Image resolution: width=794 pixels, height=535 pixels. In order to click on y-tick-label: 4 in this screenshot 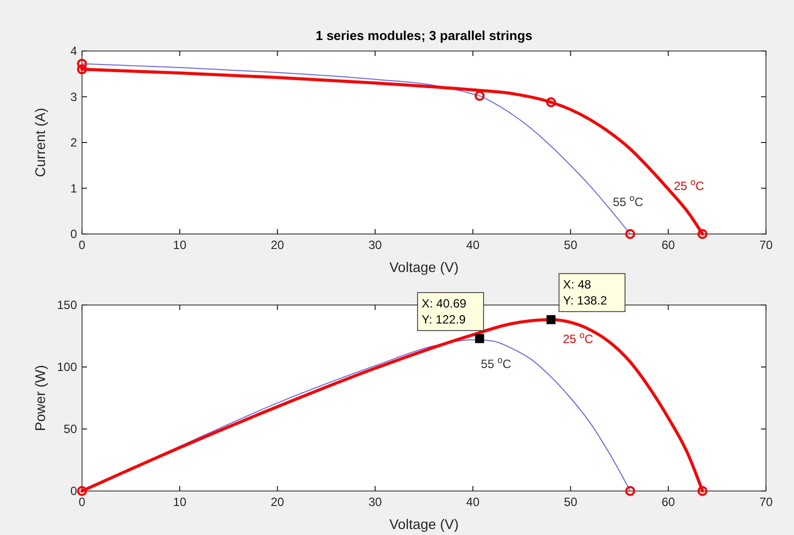, I will do `click(74, 51)`.